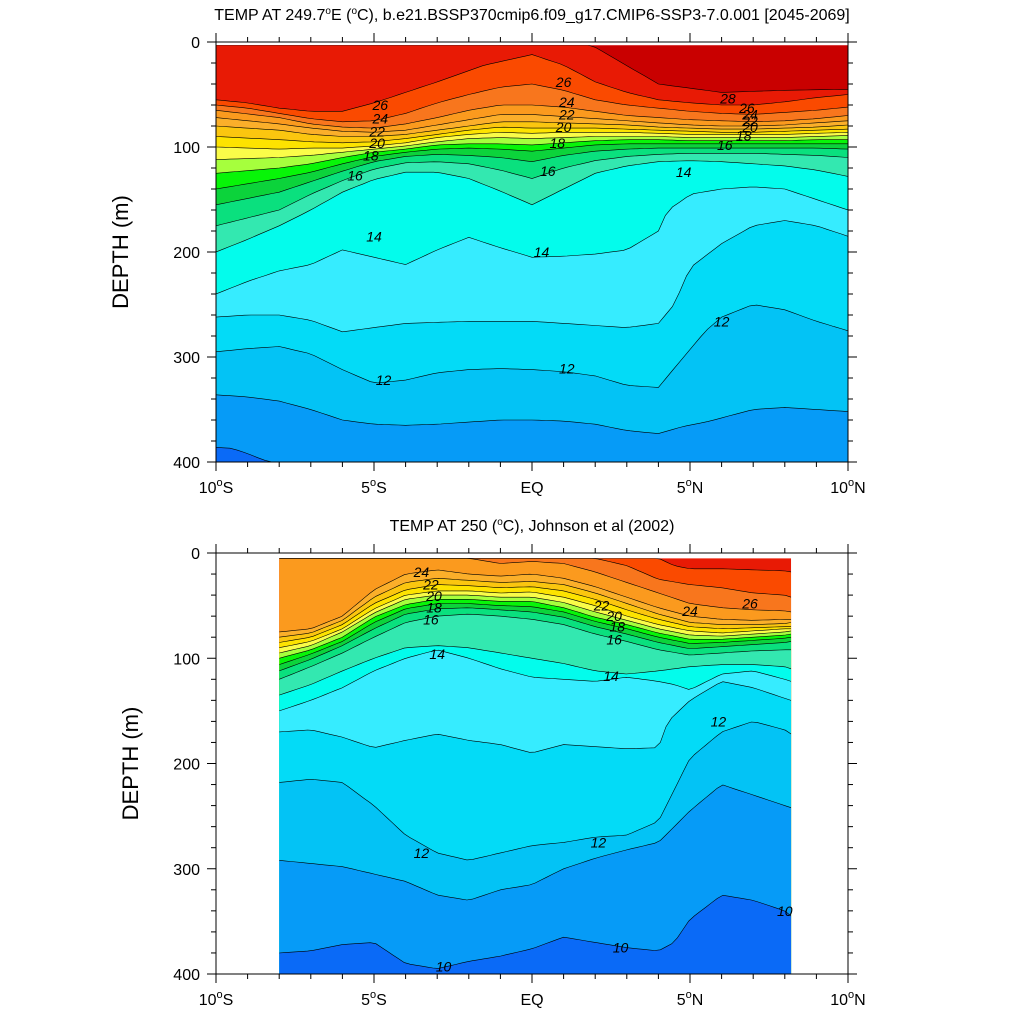 The width and height of the screenshot is (1024, 1024). I want to click on y-tick-label: 0, so click(195, 554).